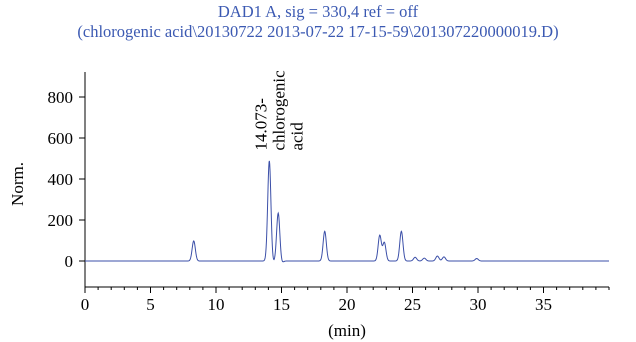 The image size is (636, 342). I want to click on x-tick-label: 15, so click(281, 304).